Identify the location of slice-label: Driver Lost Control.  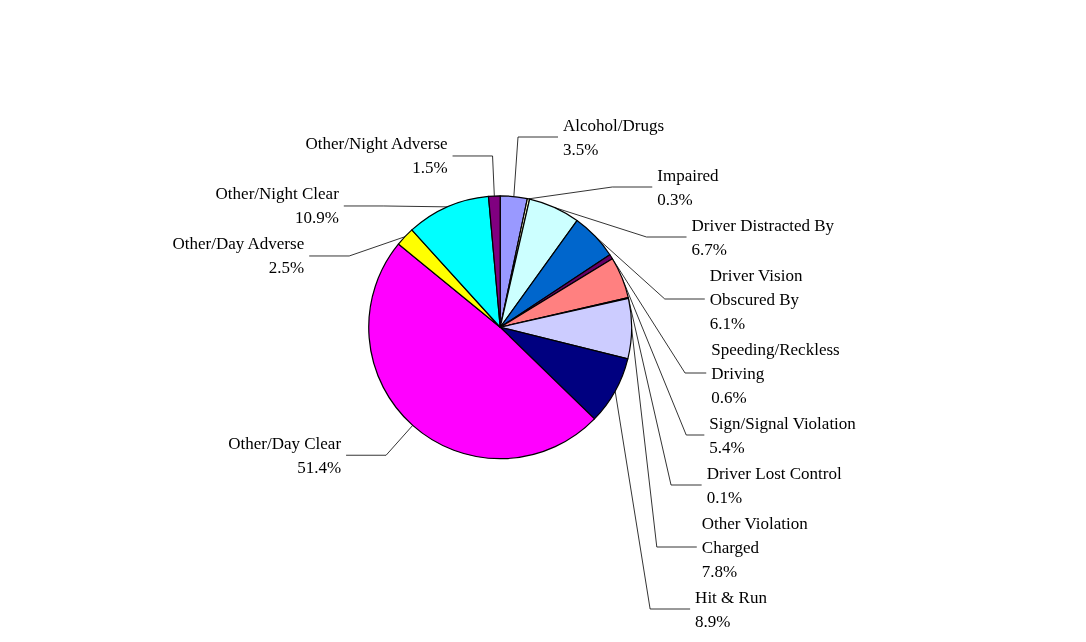
(774, 473).